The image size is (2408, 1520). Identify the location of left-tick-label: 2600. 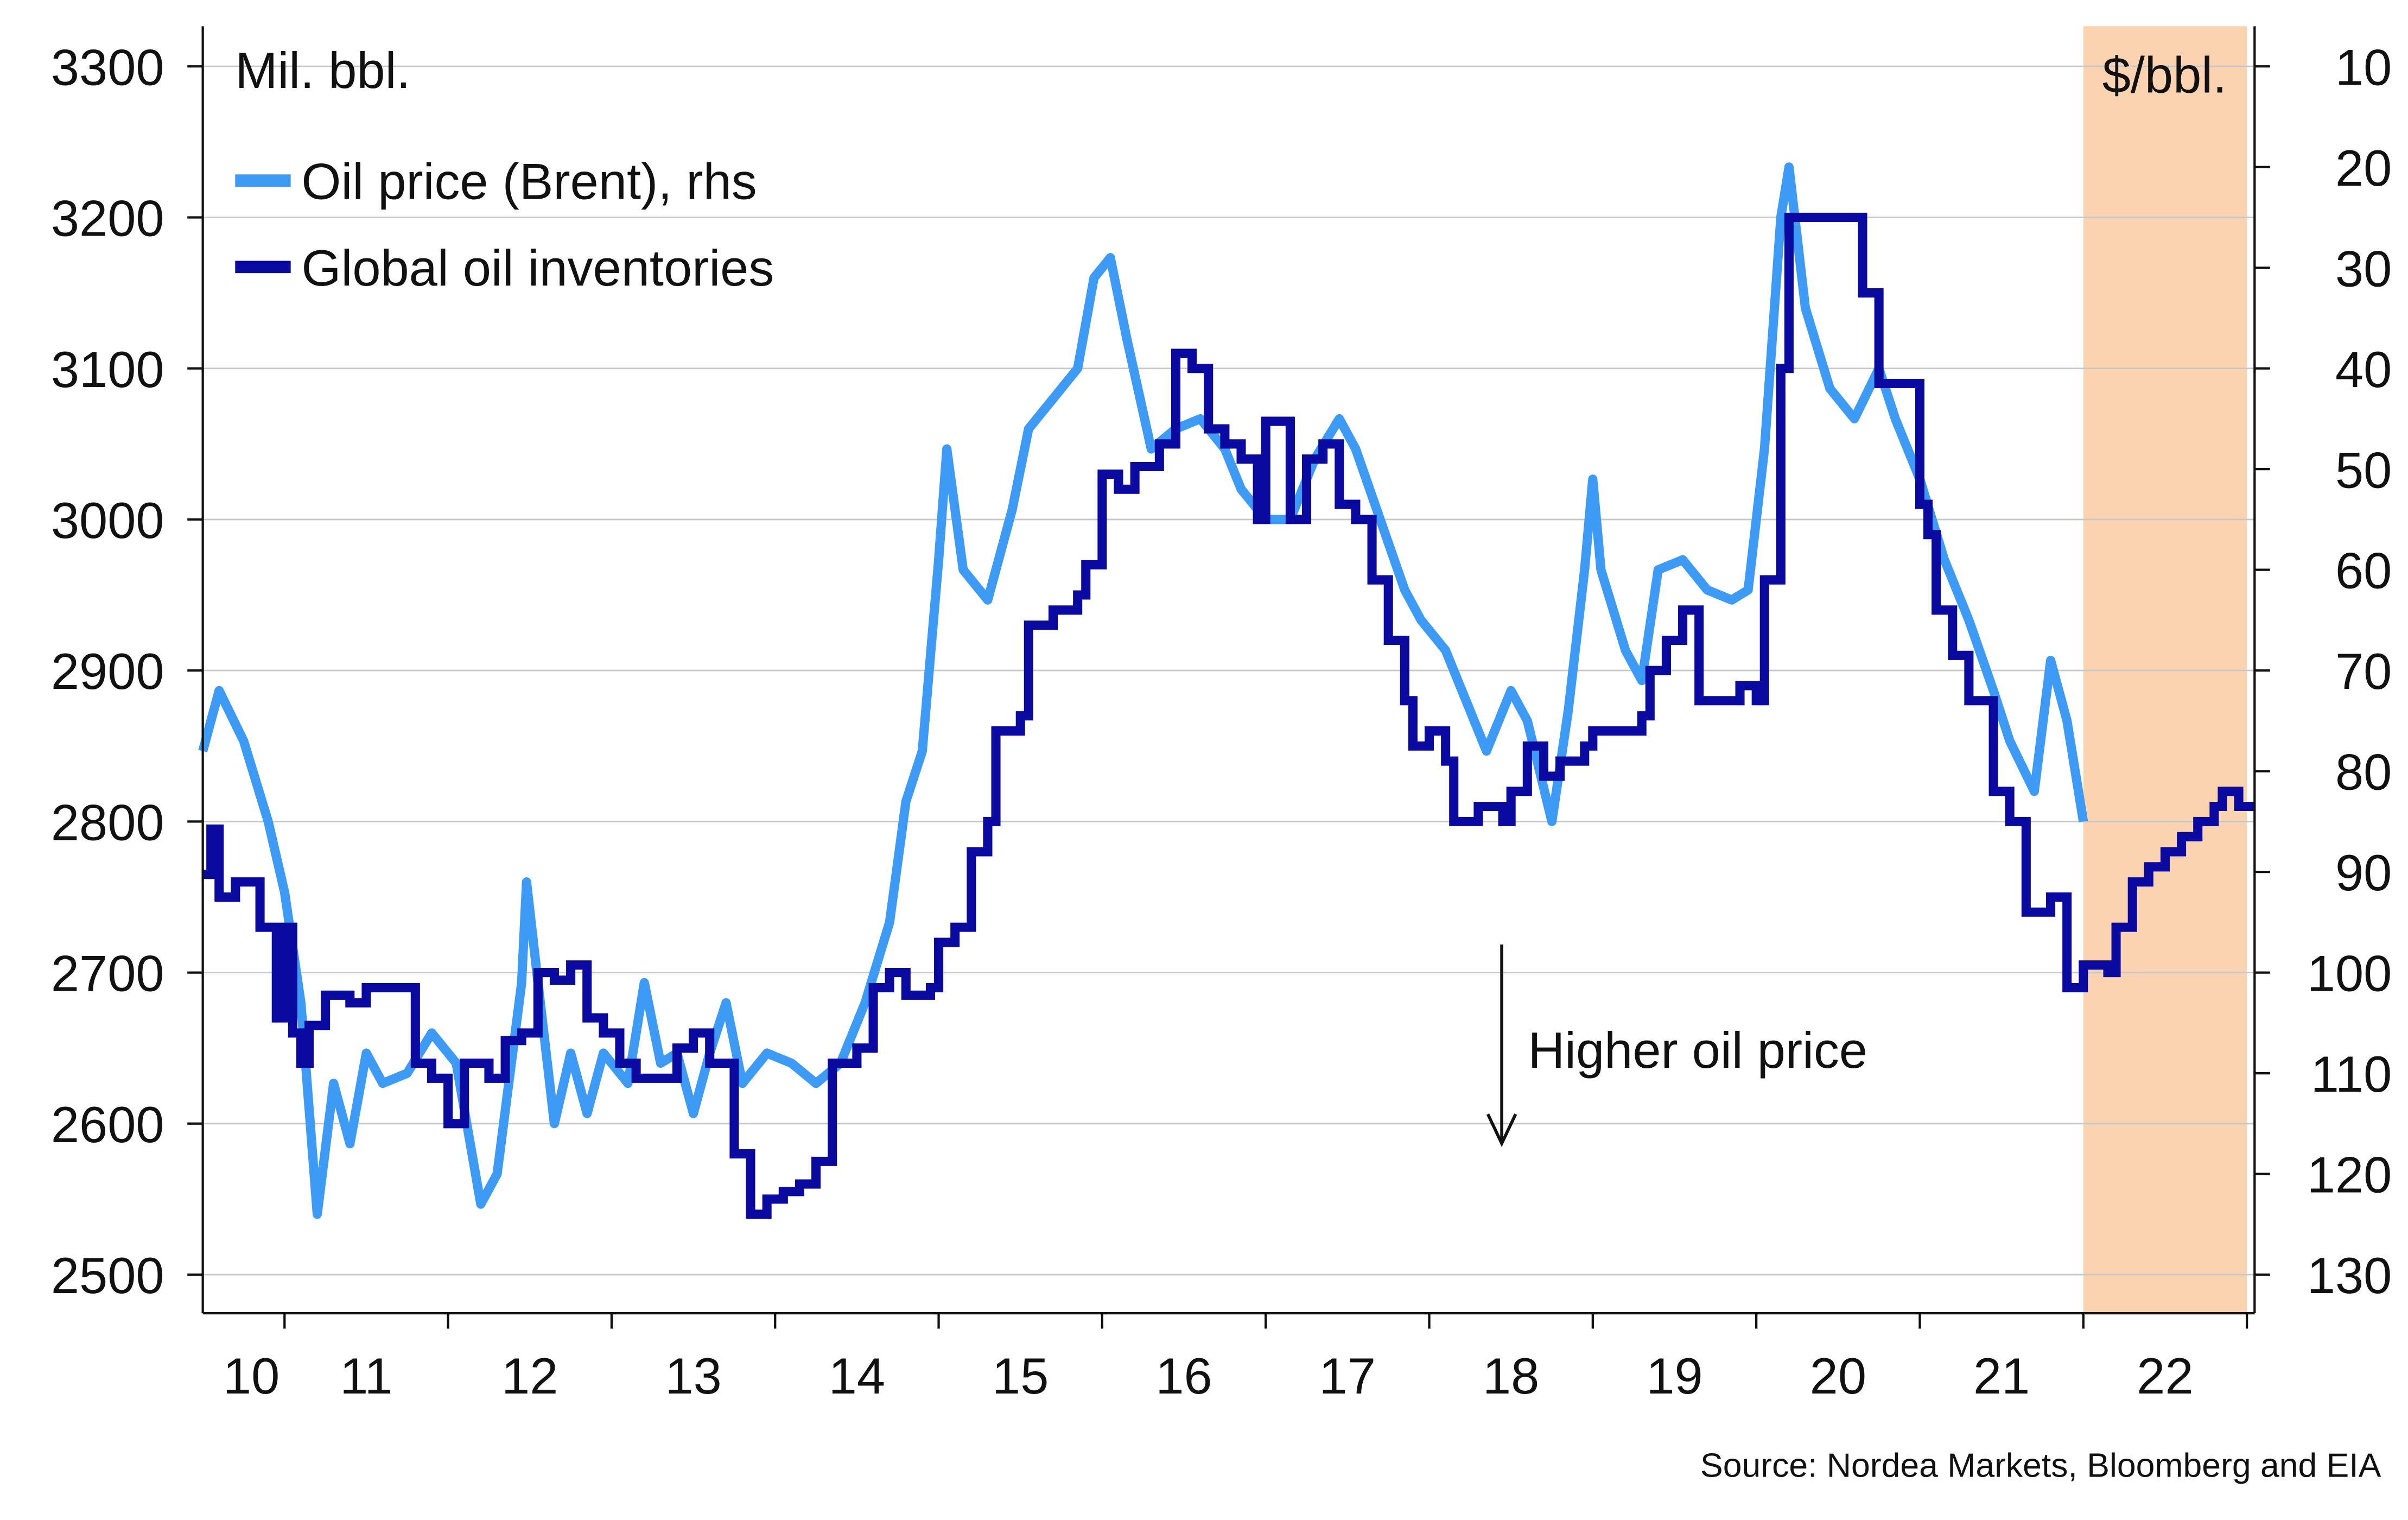
(107, 1124).